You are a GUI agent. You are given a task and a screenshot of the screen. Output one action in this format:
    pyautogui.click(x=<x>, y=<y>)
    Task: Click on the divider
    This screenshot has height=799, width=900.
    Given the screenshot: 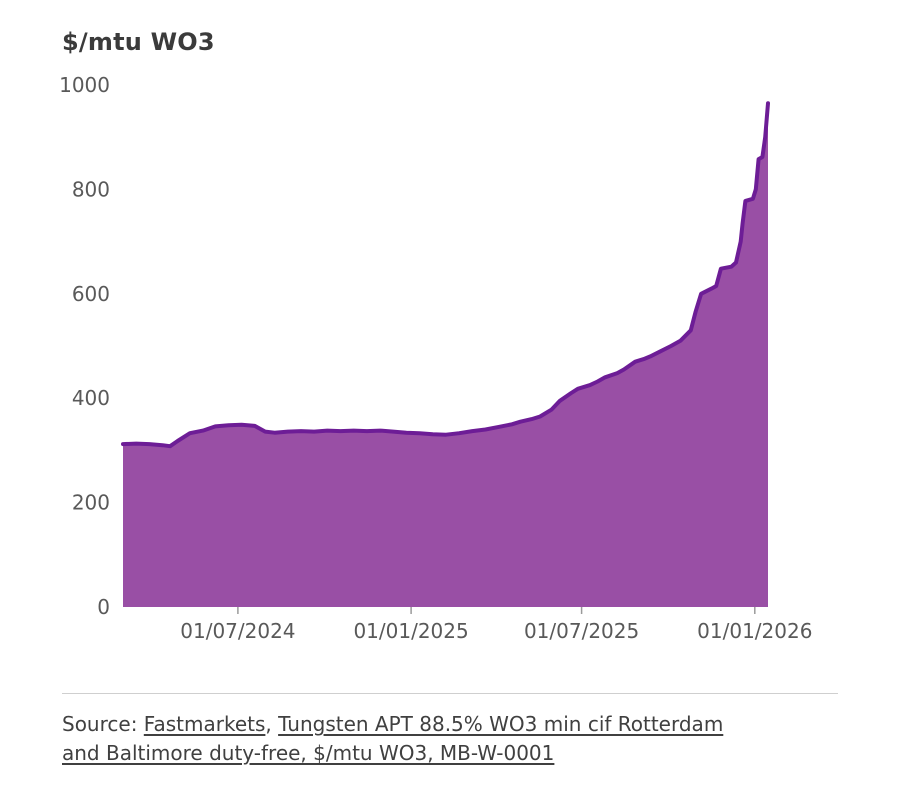 What is the action you would take?
    pyautogui.click(x=450, y=693)
    